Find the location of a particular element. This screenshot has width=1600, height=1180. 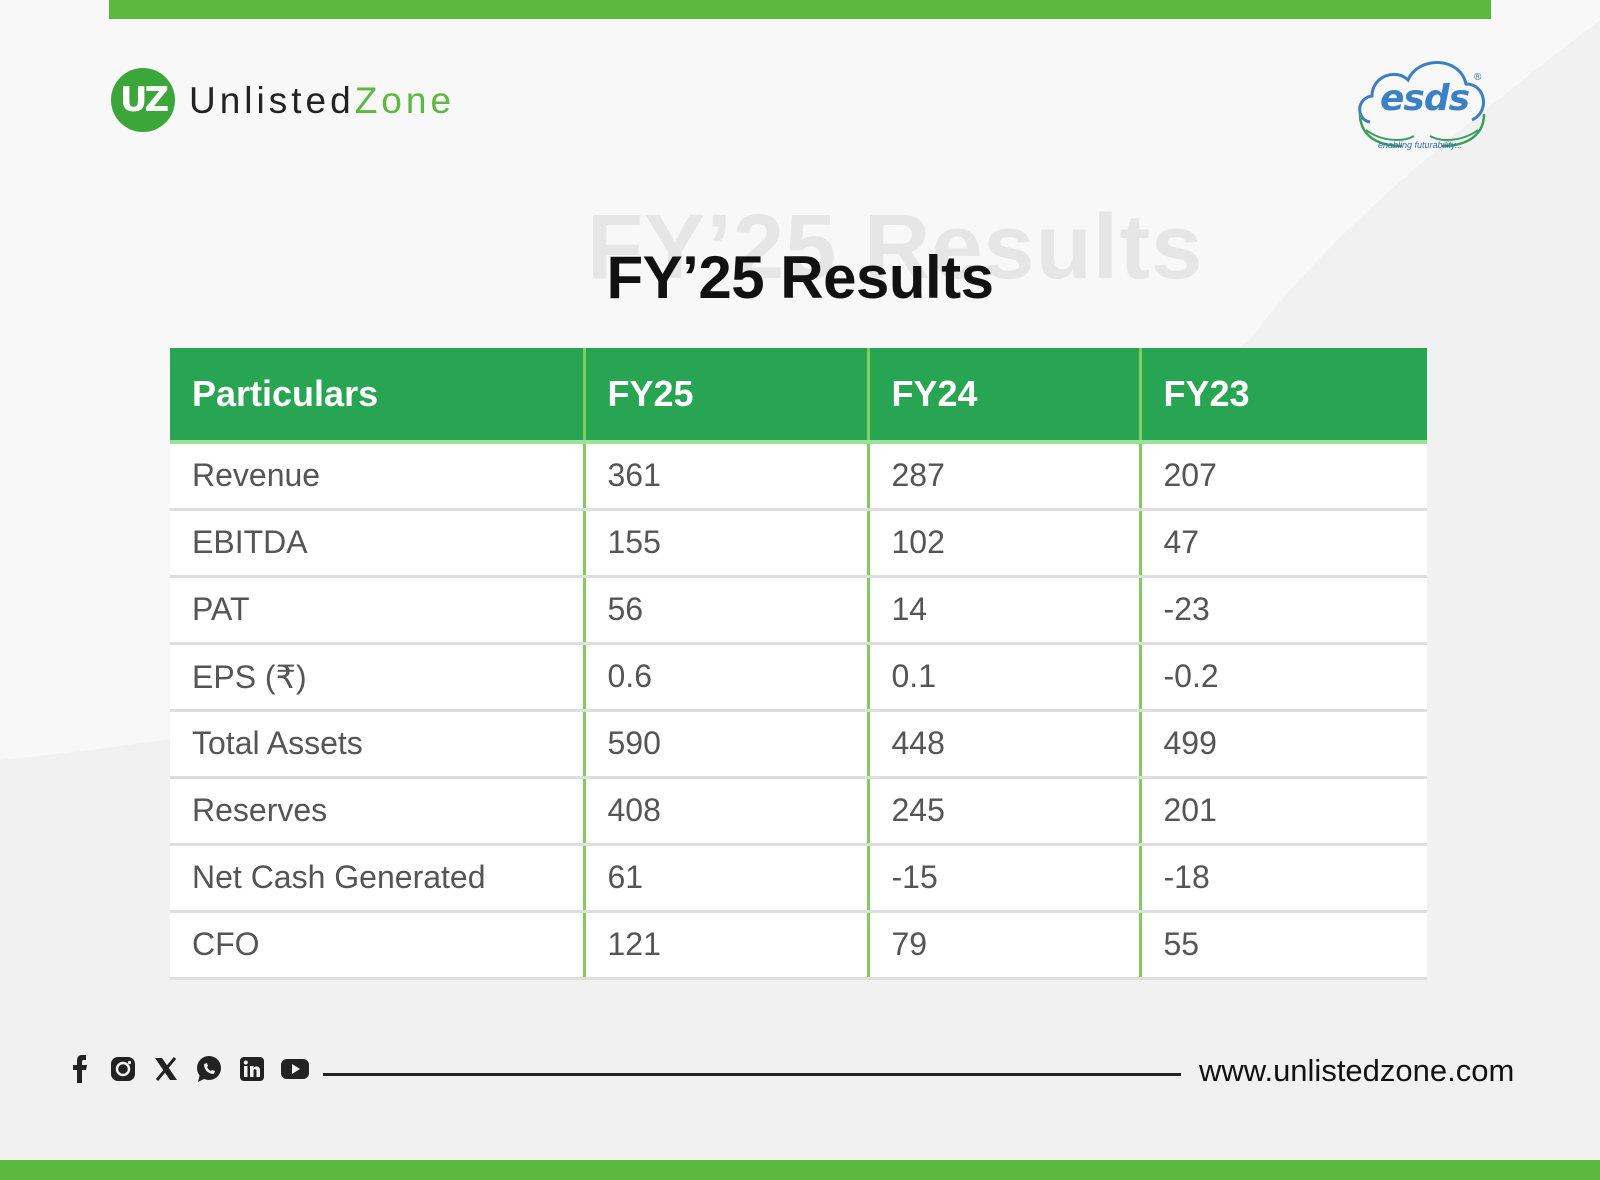

cell-fy24: 79 is located at coordinates (1003, 945).